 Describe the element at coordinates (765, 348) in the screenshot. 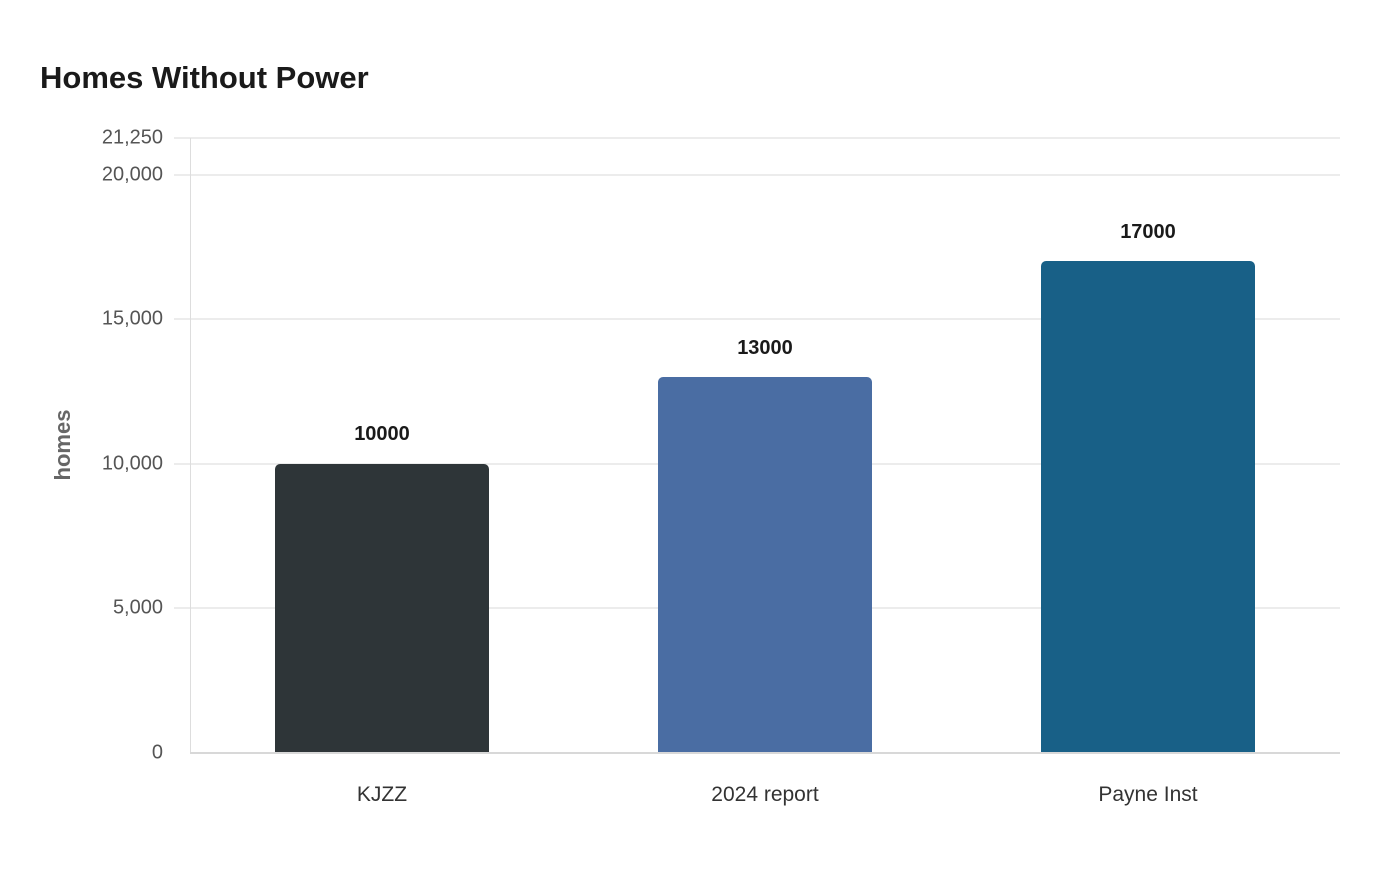

I see `bar-value-label: 13000` at that location.